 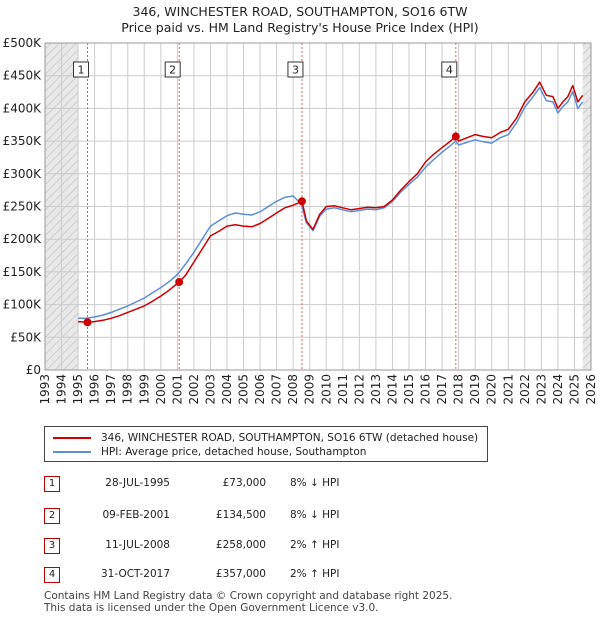 What do you see at coordinates (23, 174) in the screenshot?
I see `y-tick-label: £300K` at bounding box center [23, 174].